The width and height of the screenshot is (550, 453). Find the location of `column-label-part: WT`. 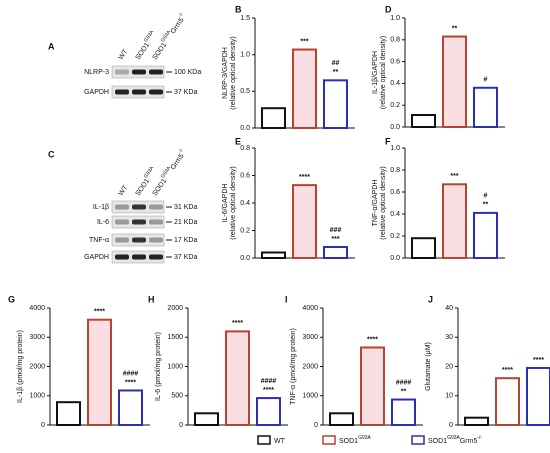

column-label-part: WT is located at coordinates (123, 55).